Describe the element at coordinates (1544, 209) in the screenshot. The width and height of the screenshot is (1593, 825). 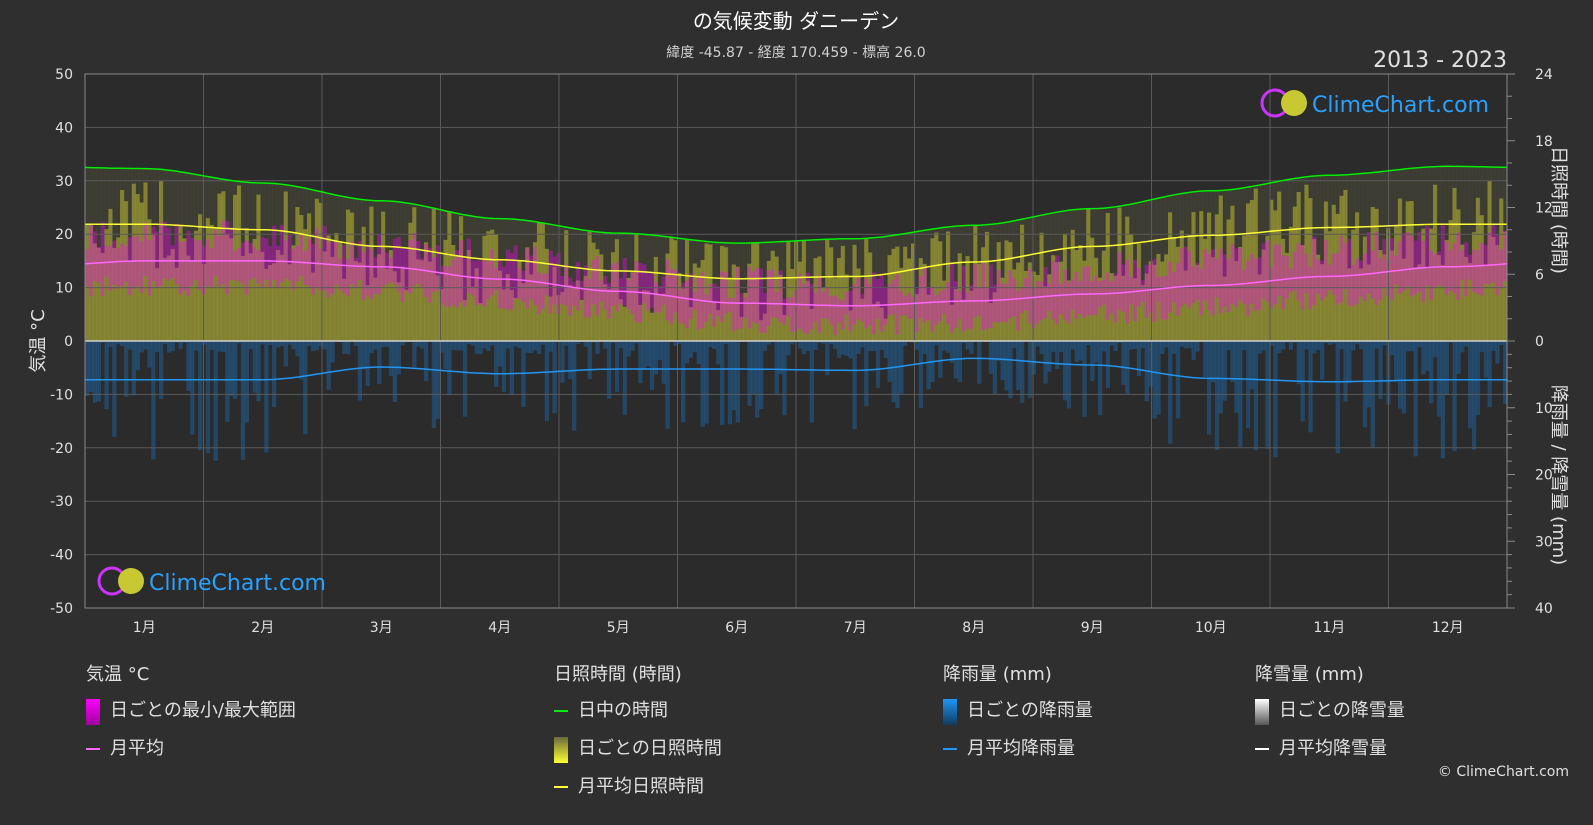
I see `right-top-tick-label: 12` at that location.